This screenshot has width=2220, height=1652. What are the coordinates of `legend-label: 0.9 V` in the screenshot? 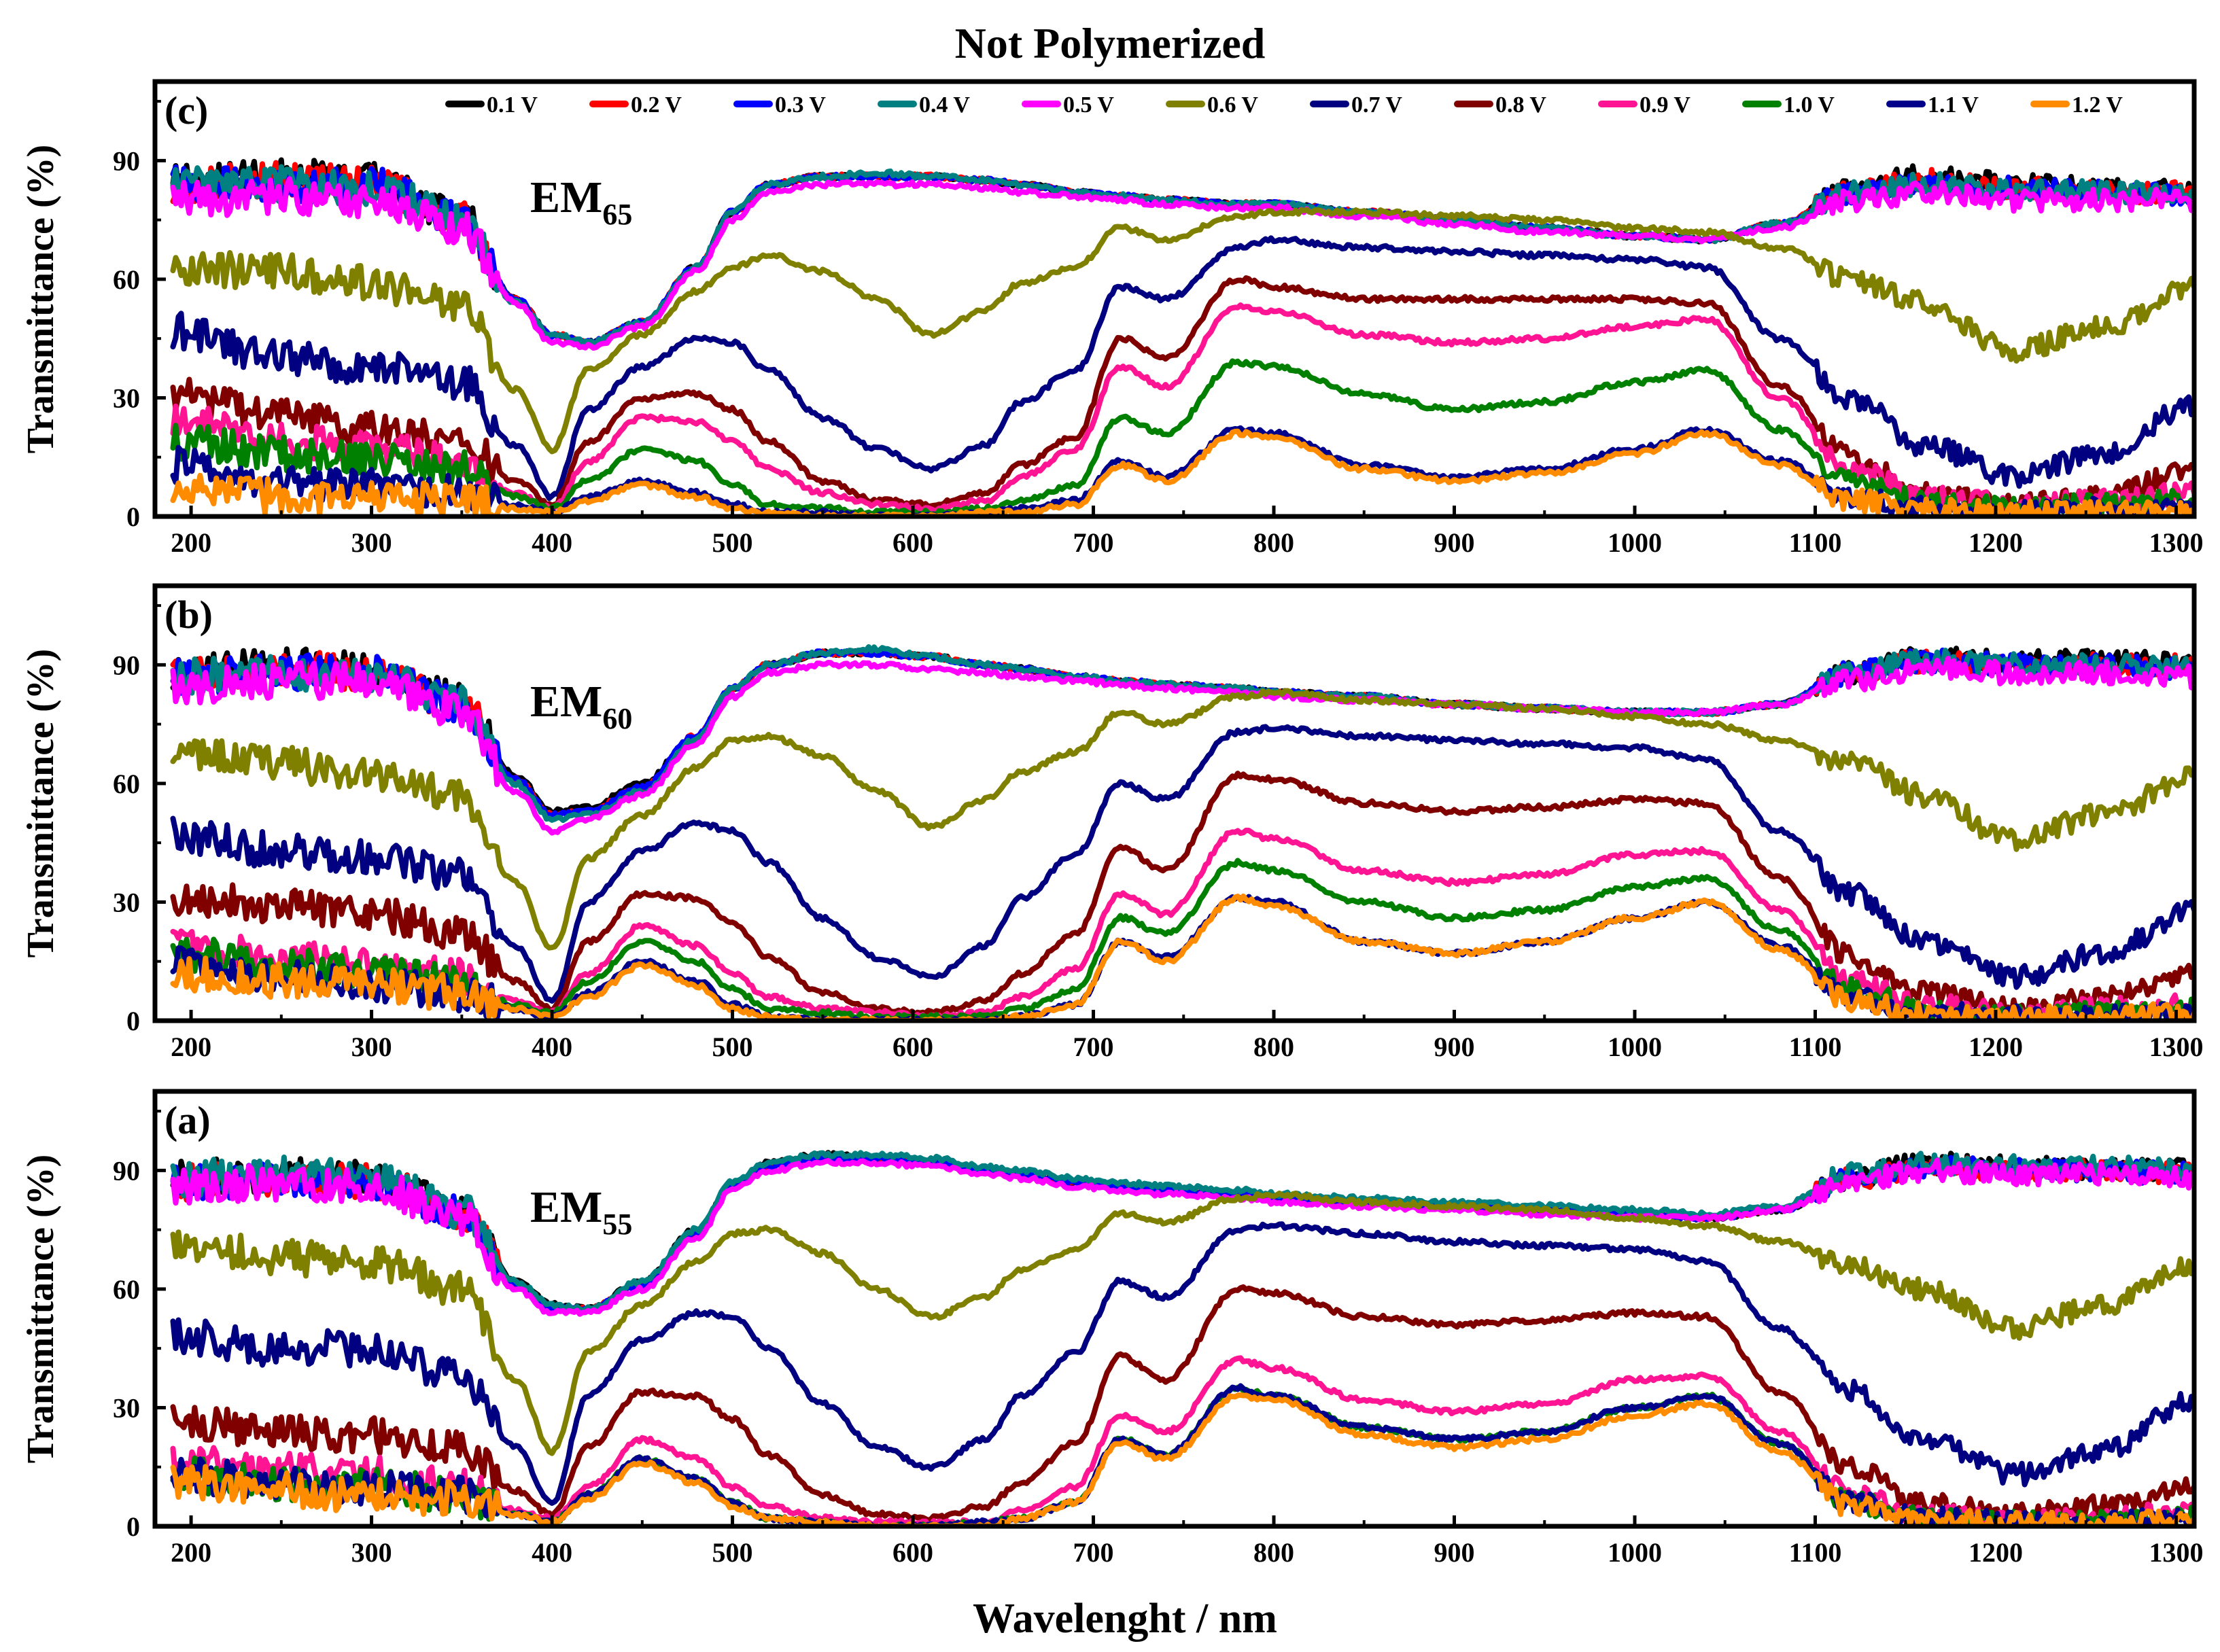 It's located at (1665, 105).